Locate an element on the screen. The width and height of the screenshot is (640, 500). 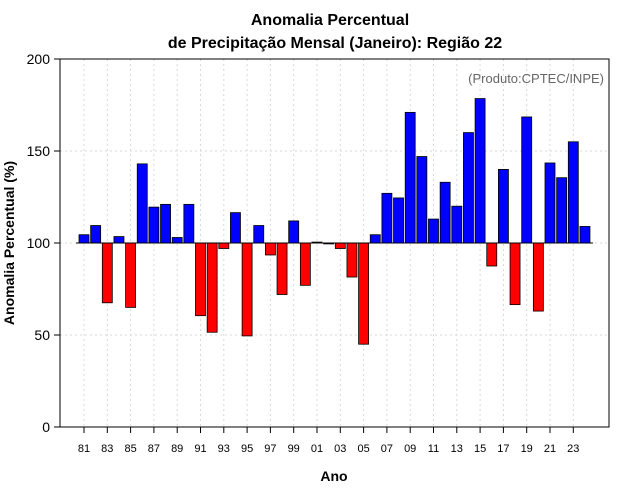
bar-1989 is located at coordinates (177, 240).